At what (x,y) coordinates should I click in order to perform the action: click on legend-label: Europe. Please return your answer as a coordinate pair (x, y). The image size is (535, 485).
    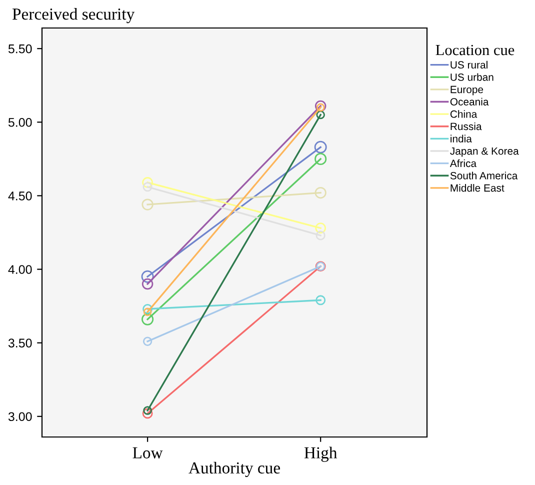
    Looking at the image, I should click on (467, 91).